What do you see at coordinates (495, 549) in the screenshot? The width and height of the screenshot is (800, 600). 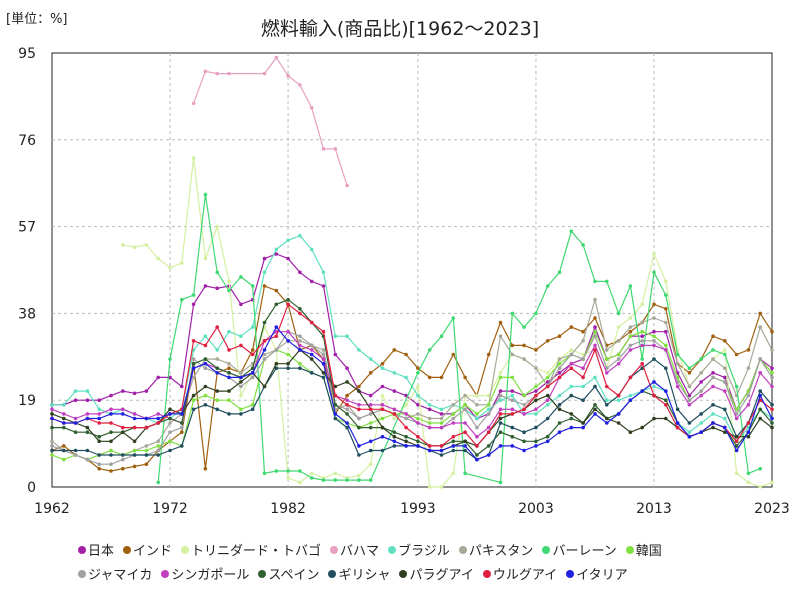 I see `legend-item: パキスタン` at bounding box center [495, 549].